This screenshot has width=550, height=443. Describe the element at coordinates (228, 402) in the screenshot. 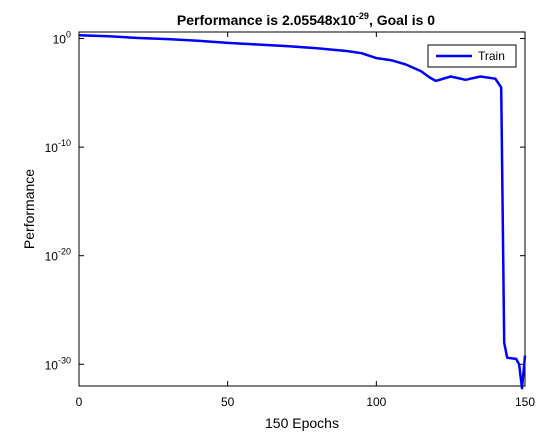

I see `x-tick-label: 50` at that location.